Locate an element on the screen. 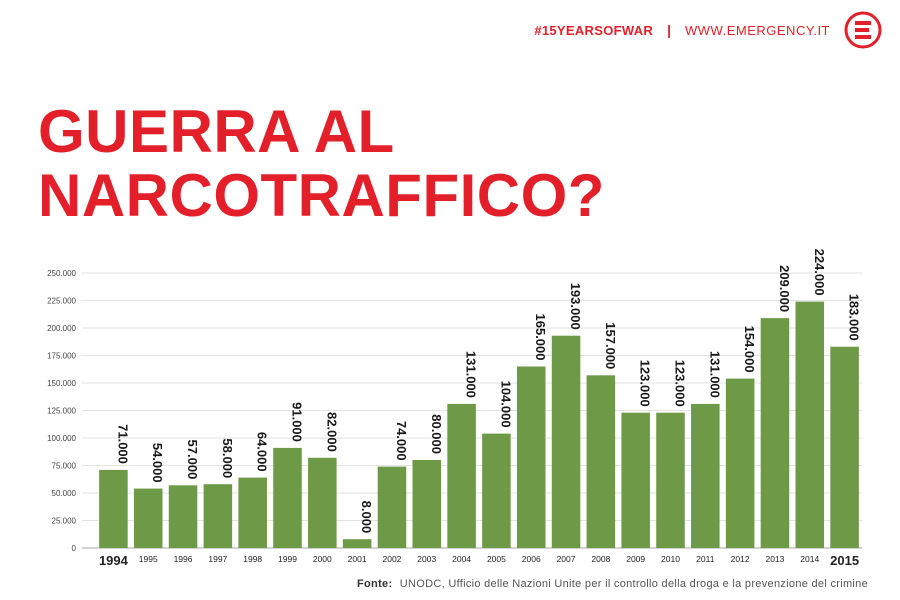 The height and width of the screenshot is (600, 900). data-label: 183.000 is located at coordinates (854, 317).